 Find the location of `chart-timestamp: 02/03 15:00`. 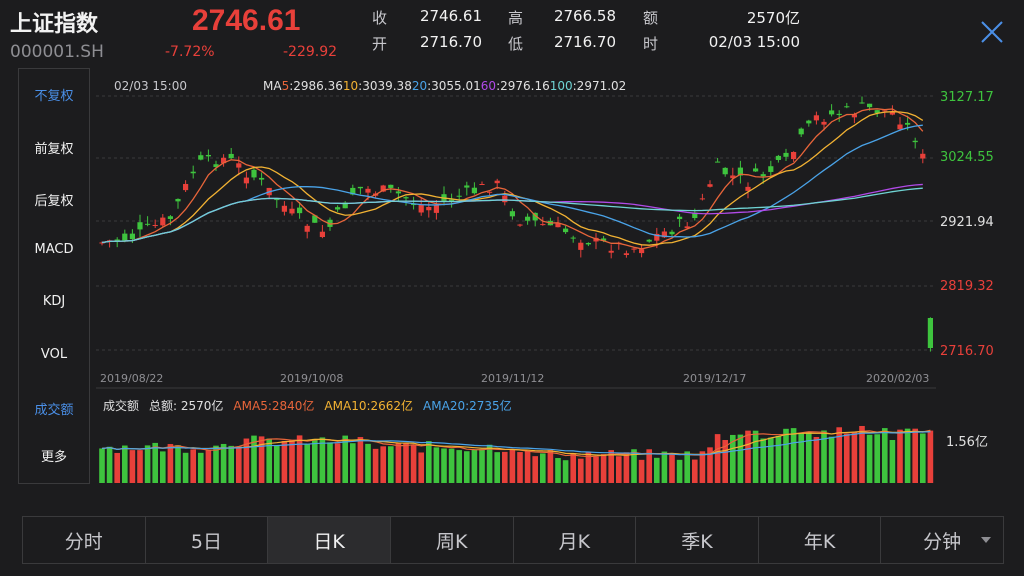

chart-timestamp: 02/03 15:00 is located at coordinates (150, 86).